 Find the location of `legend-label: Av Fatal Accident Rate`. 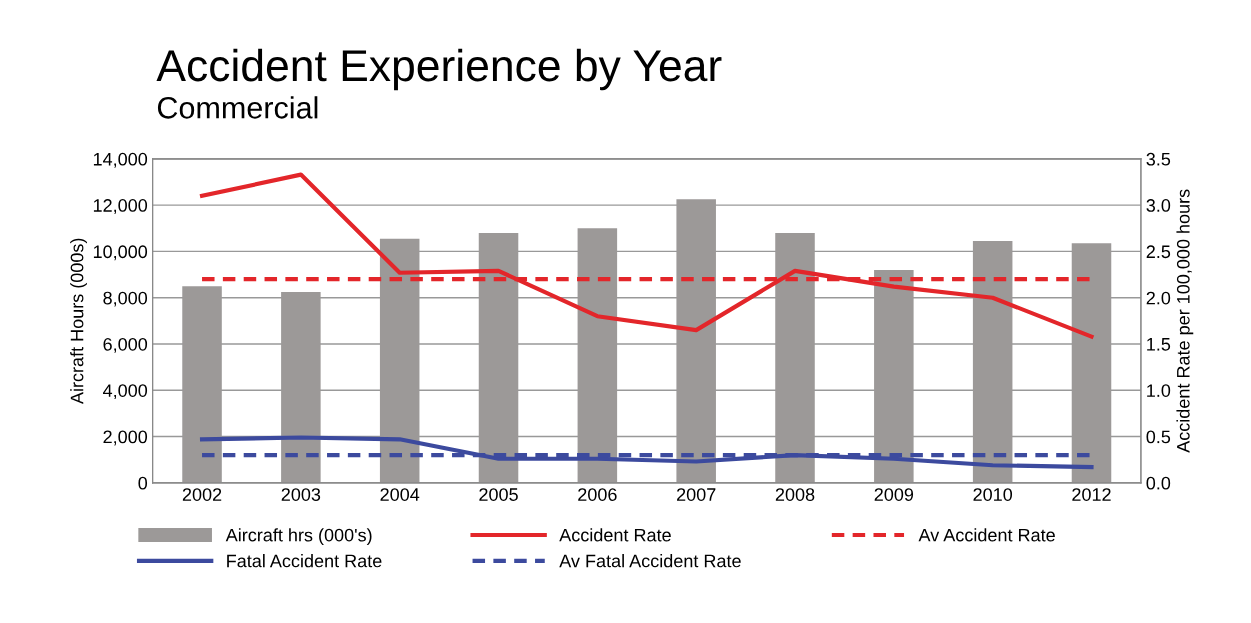

legend-label: Av Fatal Accident Rate is located at coordinates (650, 561).